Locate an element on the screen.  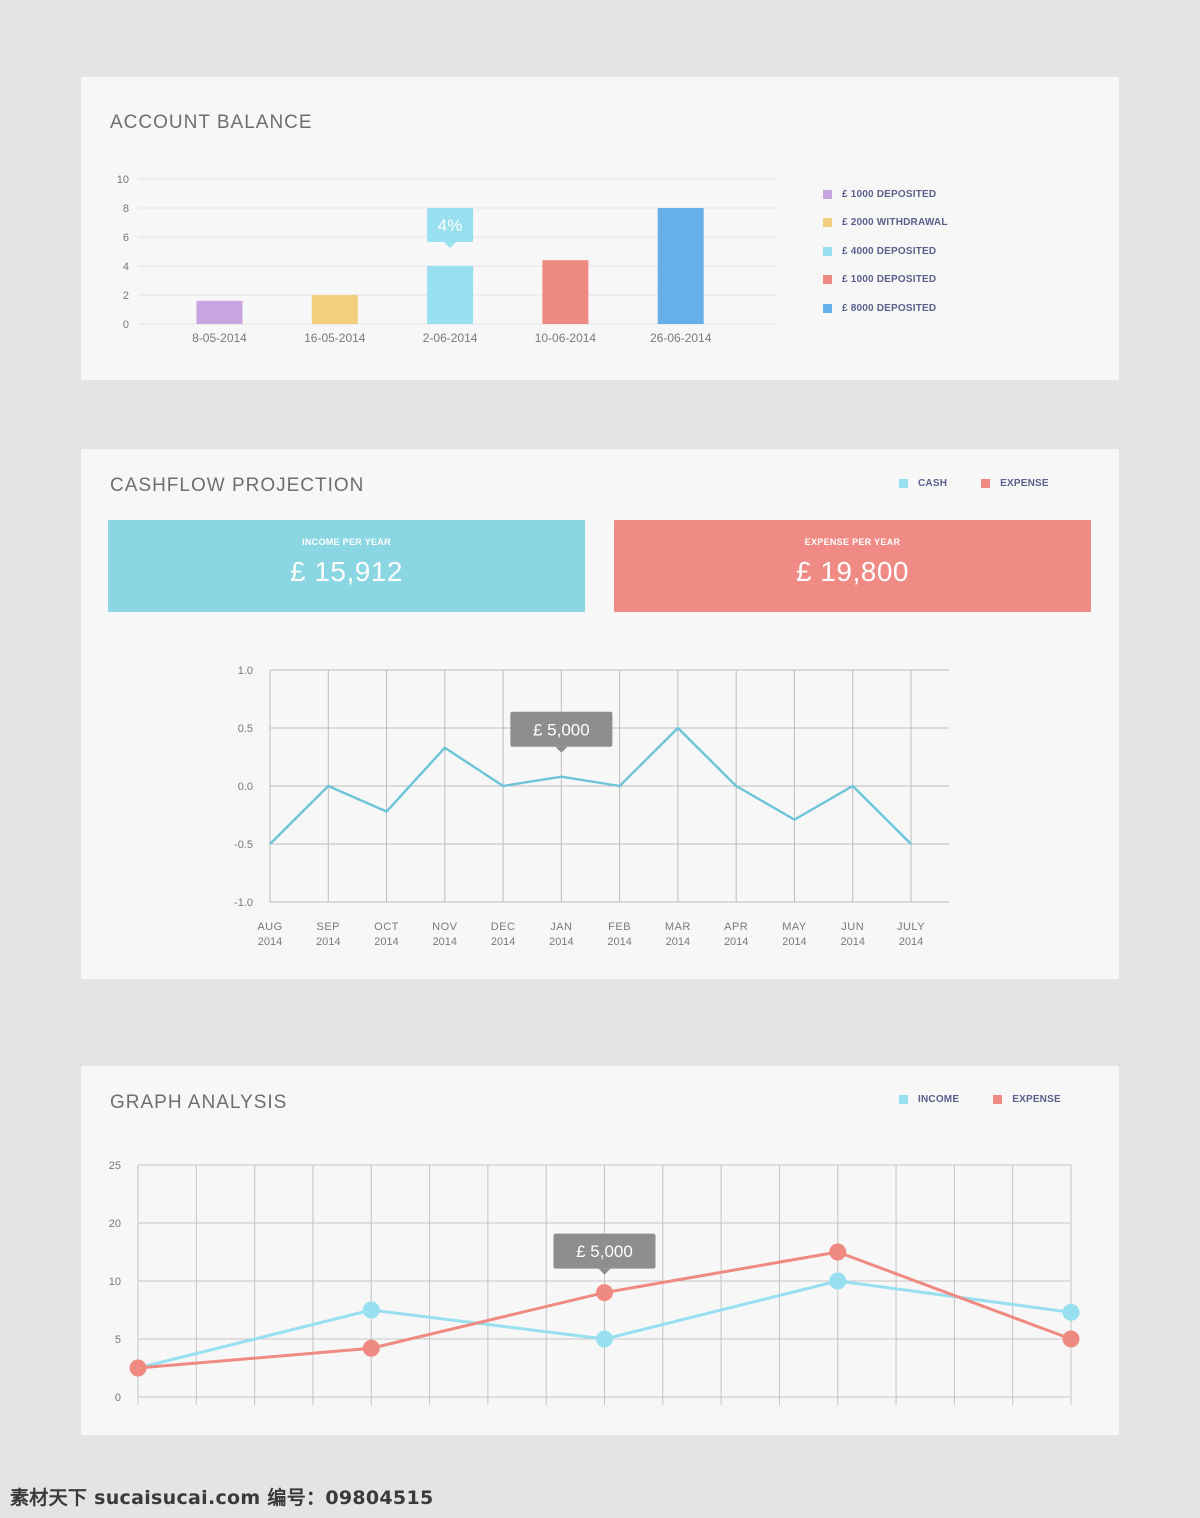
y-tick-label: 0.5 is located at coordinates (245, 729).